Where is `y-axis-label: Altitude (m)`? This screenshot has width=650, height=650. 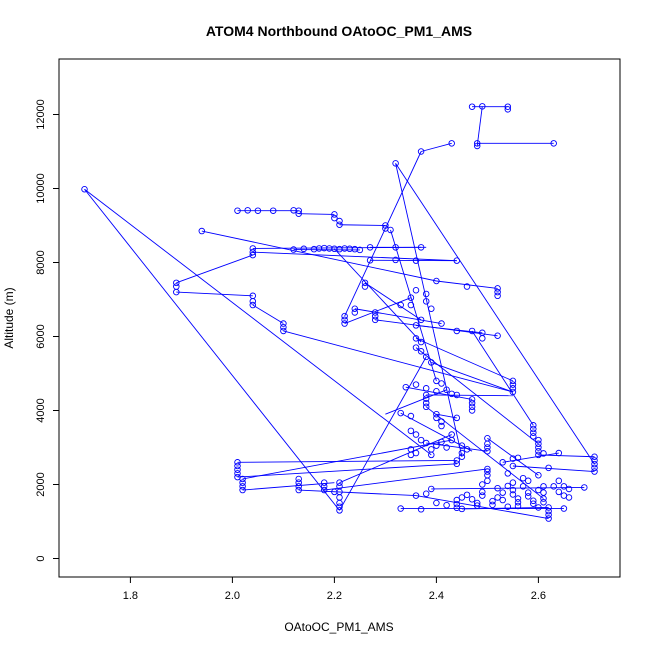 y-axis-label: Altitude (m) is located at coordinates (9, 317).